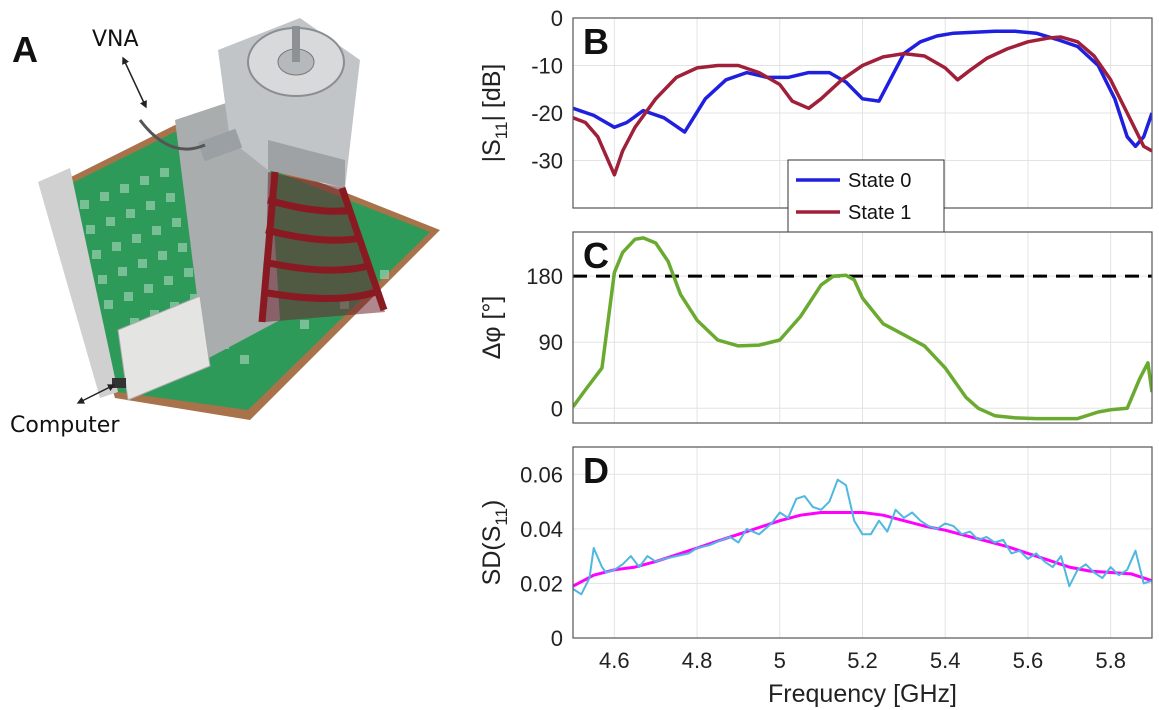  What do you see at coordinates (494, 543) in the screenshot?
I see `y-axis-label: SD(S11)` at bounding box center [494, 543].